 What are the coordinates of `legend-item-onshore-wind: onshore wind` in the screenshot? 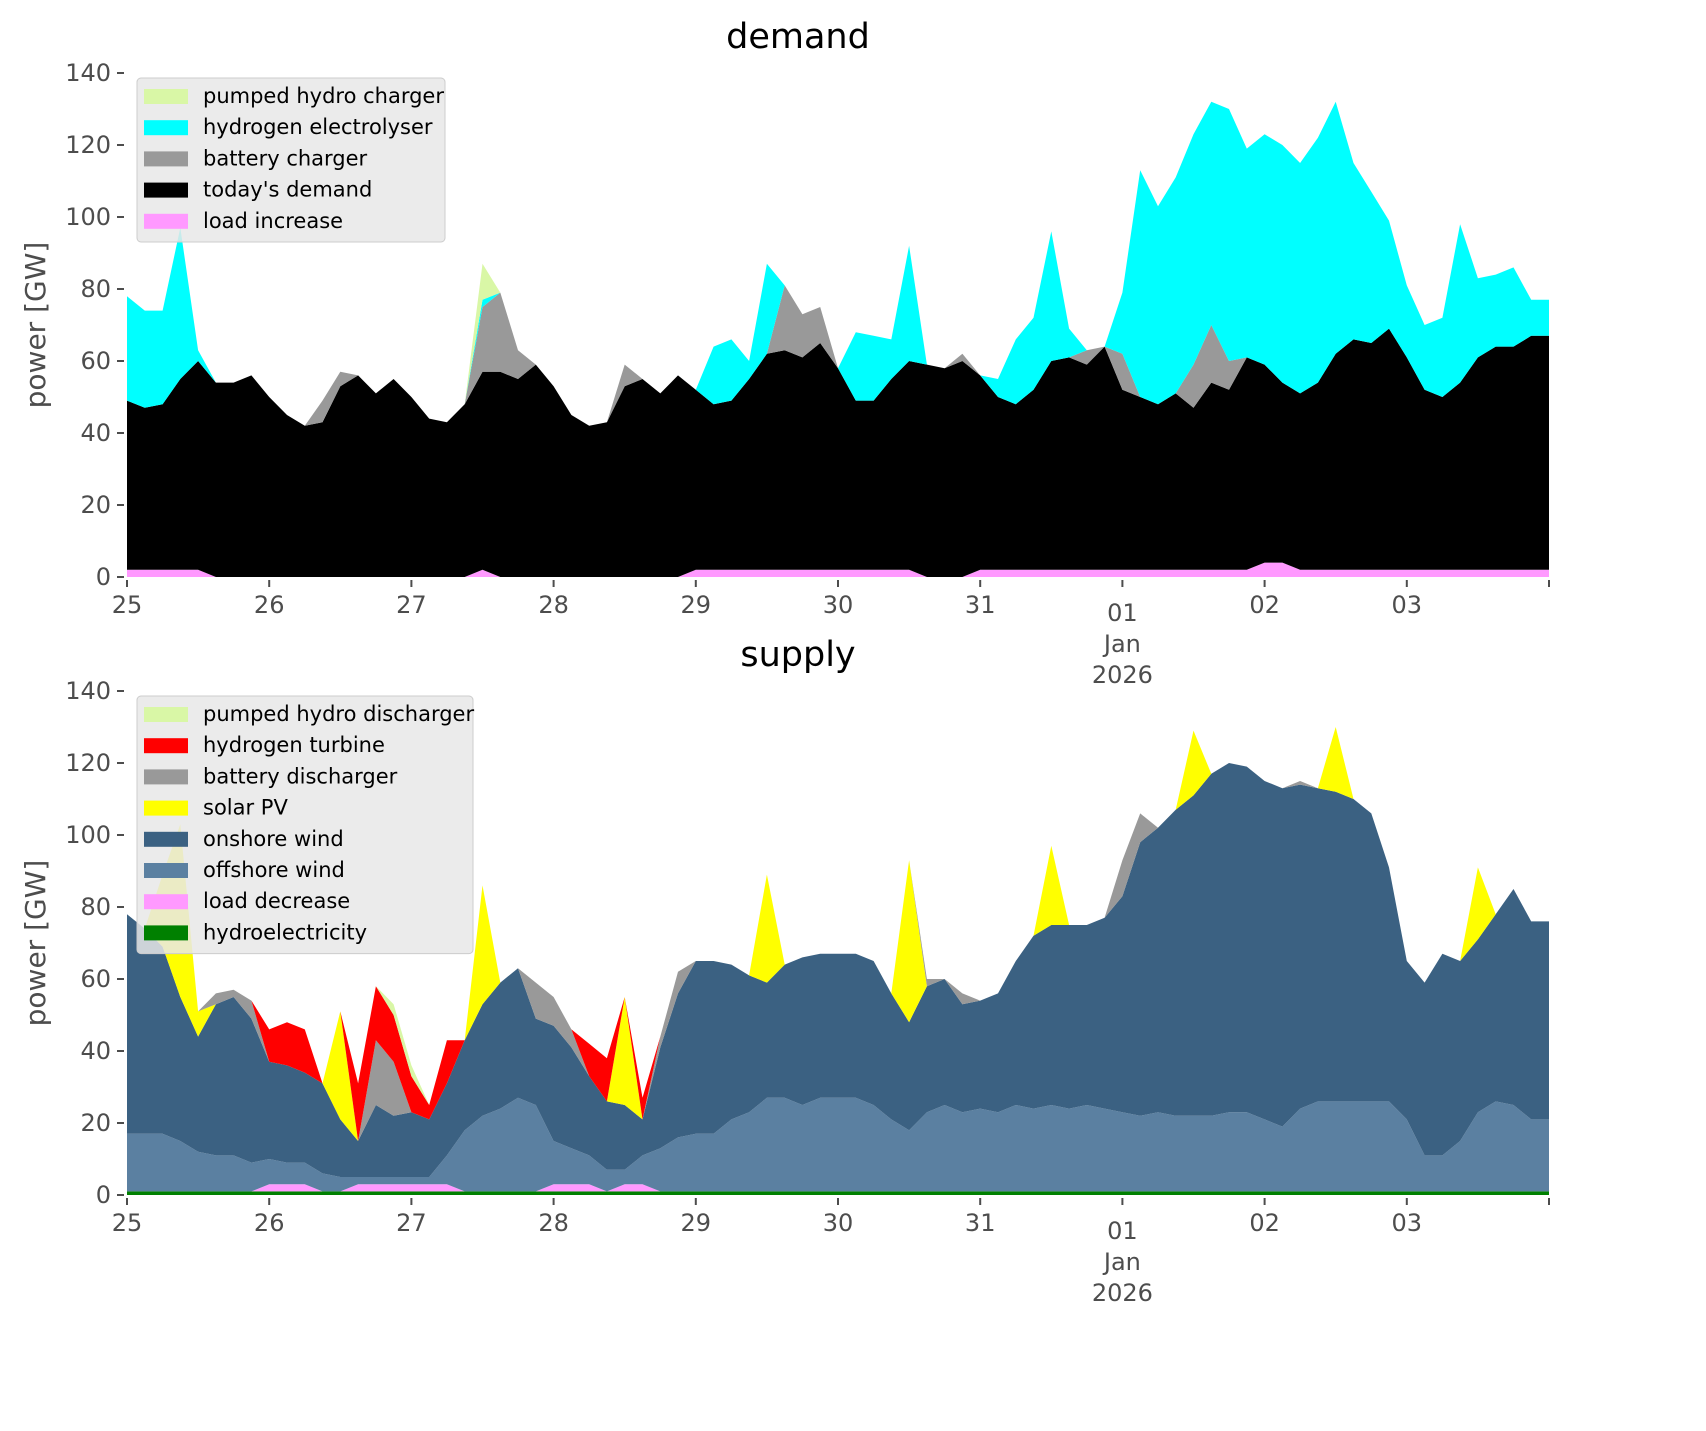 It's located at (244, 839).